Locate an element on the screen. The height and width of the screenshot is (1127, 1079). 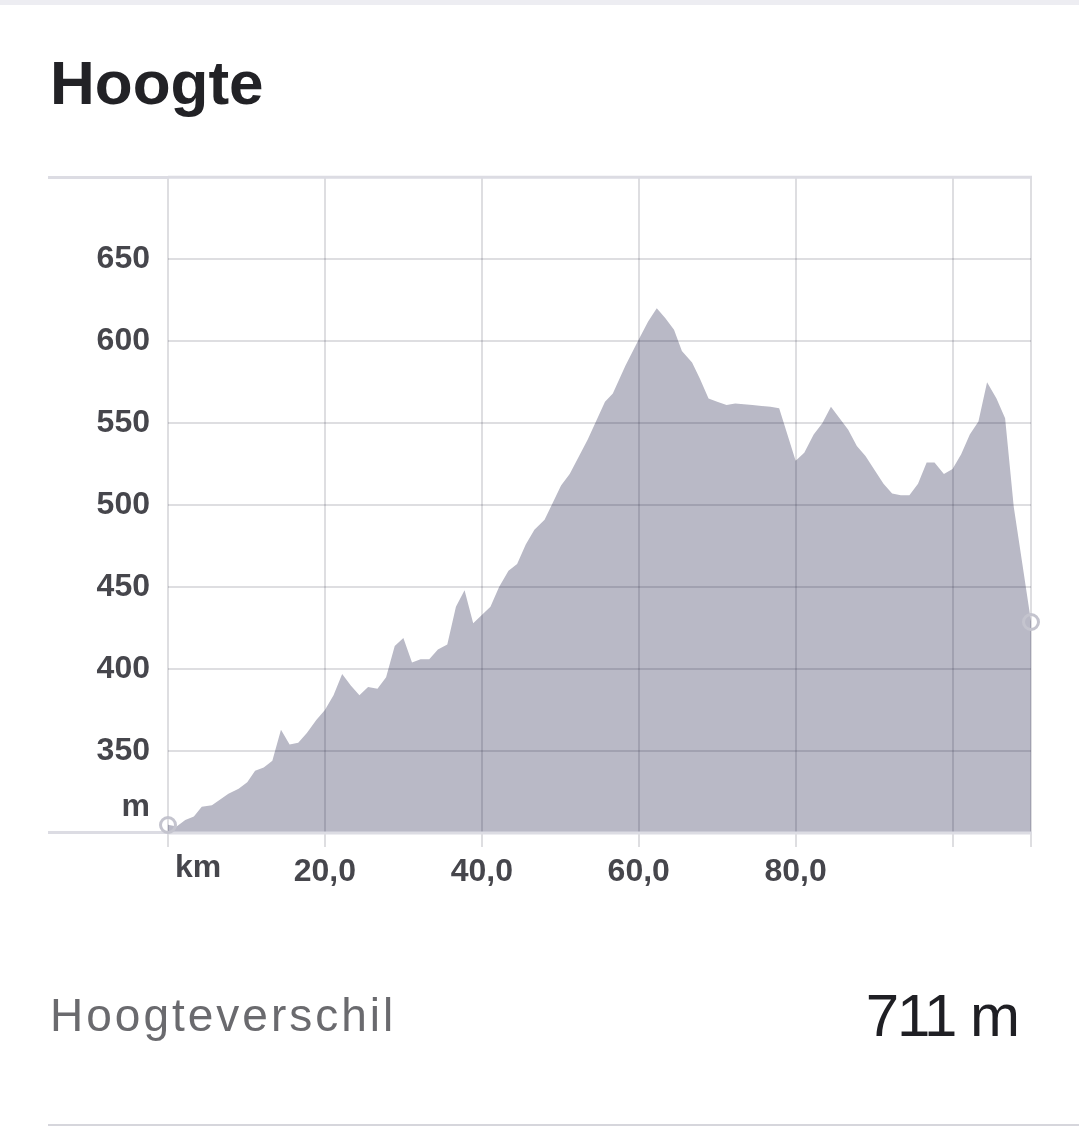
y-tick-label: 350 is located at coordinates (123, 748).